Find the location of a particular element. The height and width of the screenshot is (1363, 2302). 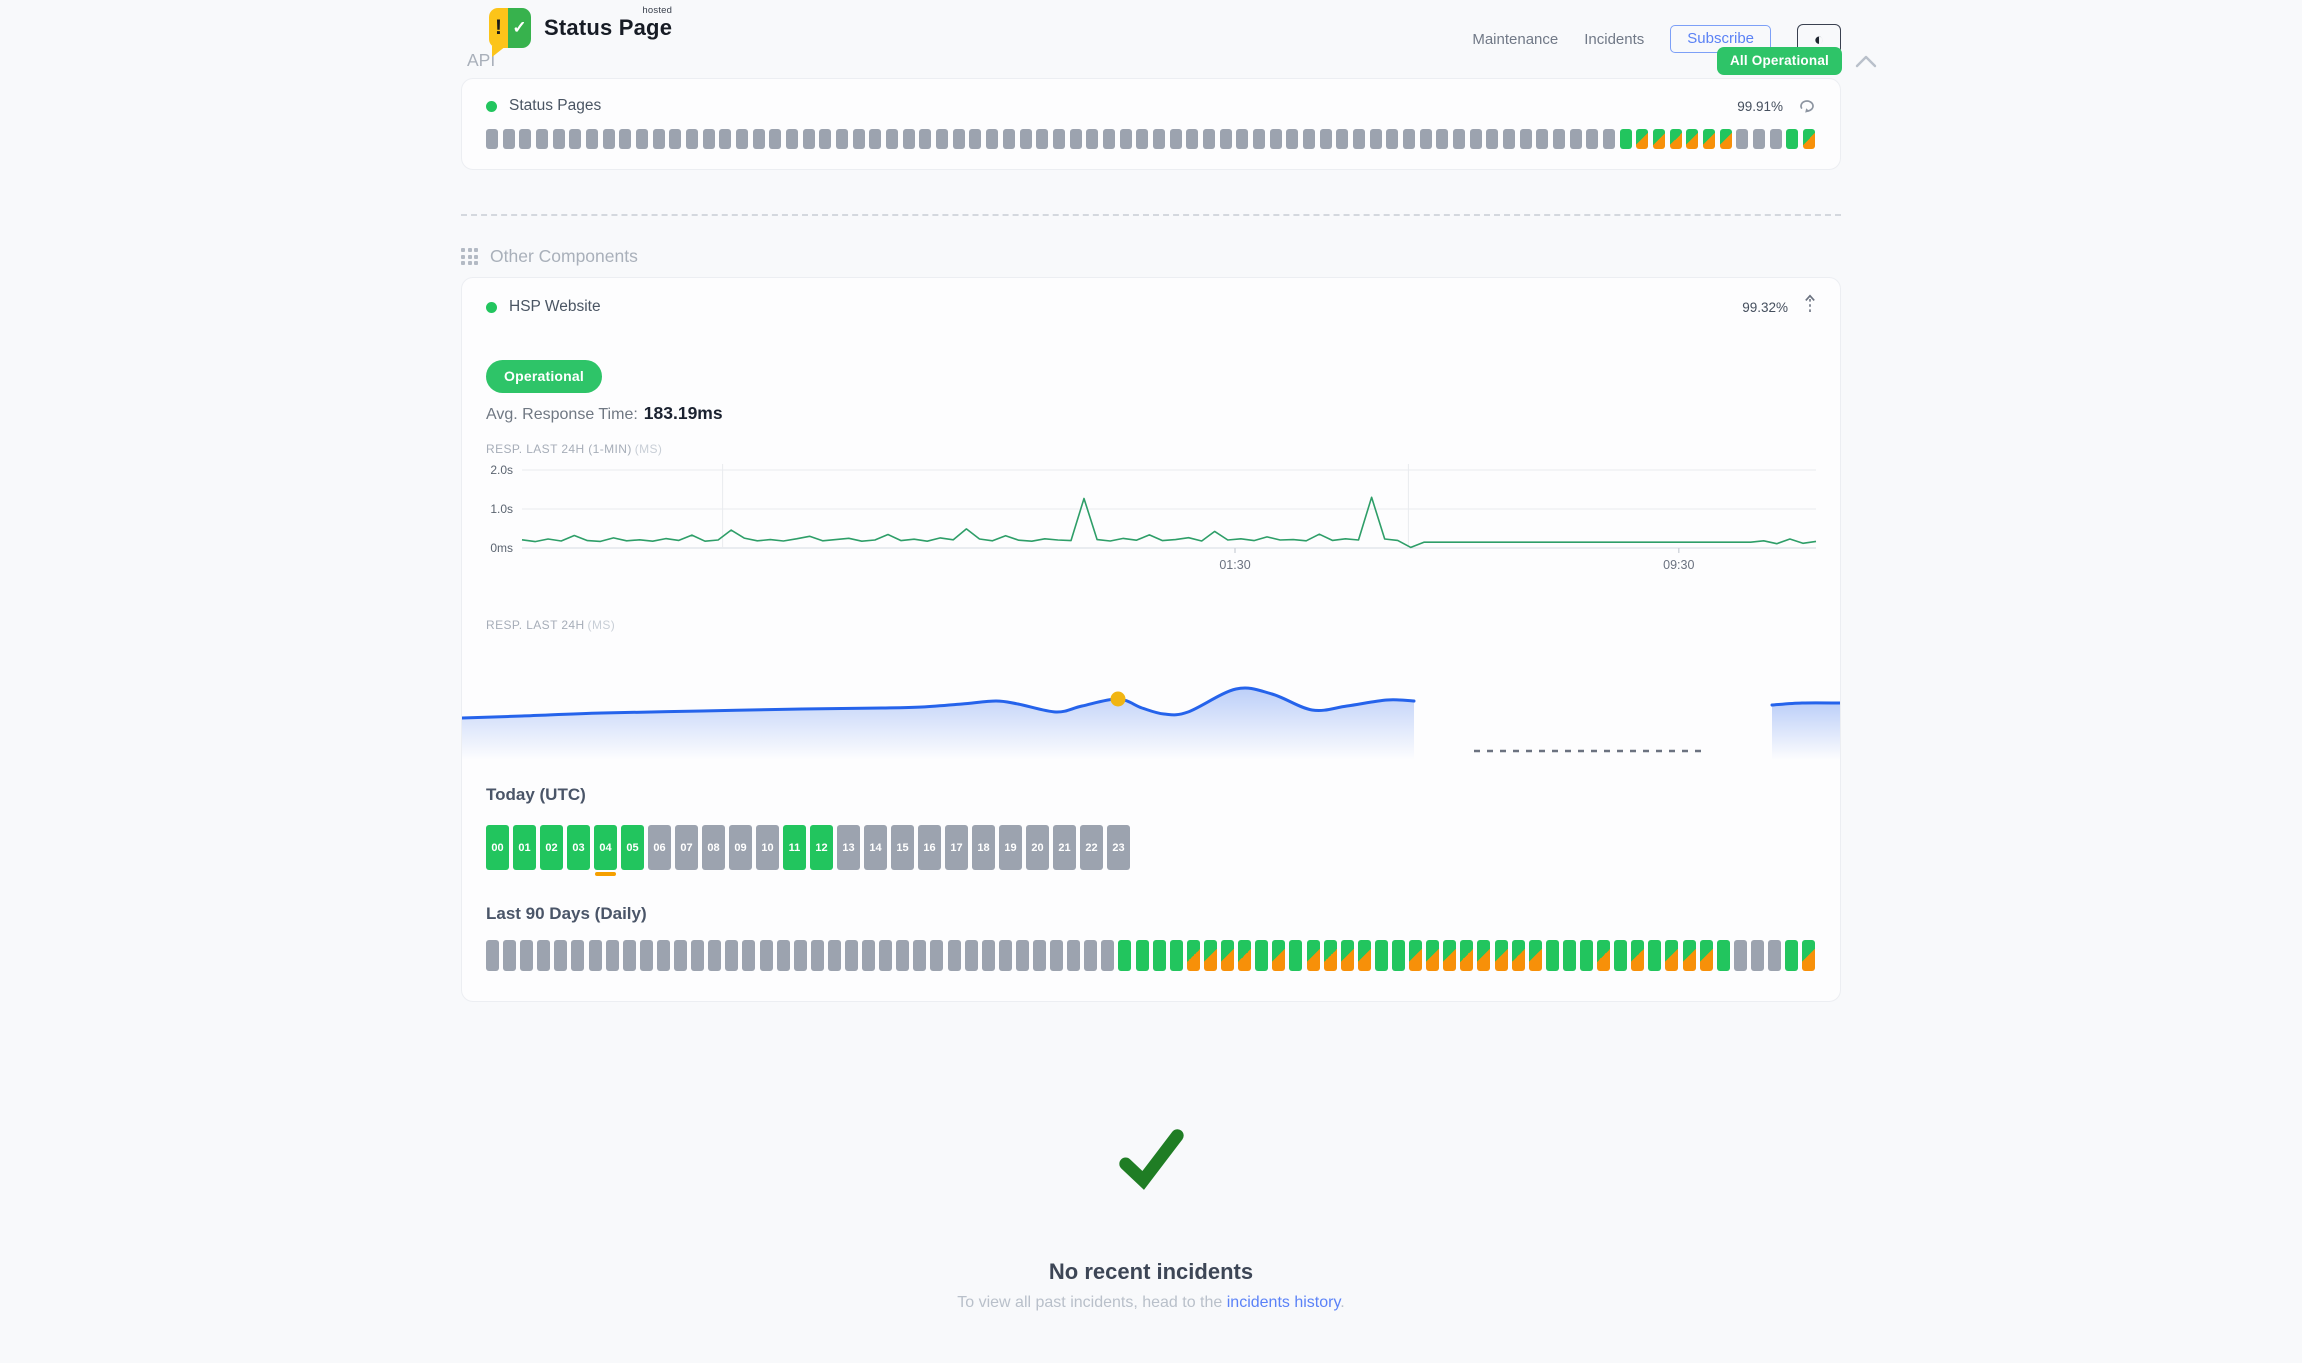

hour-block-18: 18 is located at coordinates (983, 847).